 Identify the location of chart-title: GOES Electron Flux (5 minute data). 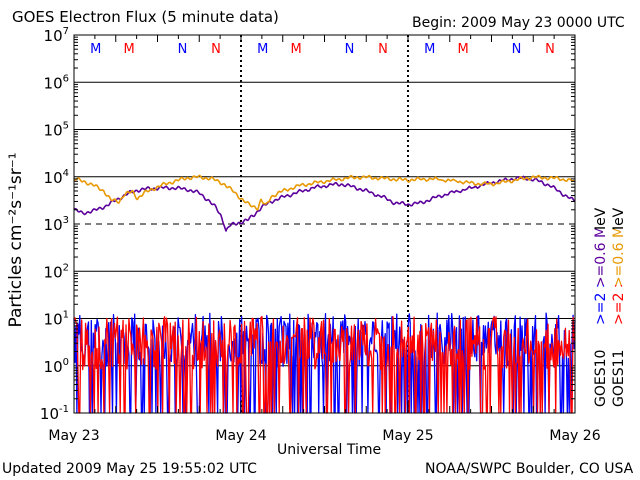
(145, 17).